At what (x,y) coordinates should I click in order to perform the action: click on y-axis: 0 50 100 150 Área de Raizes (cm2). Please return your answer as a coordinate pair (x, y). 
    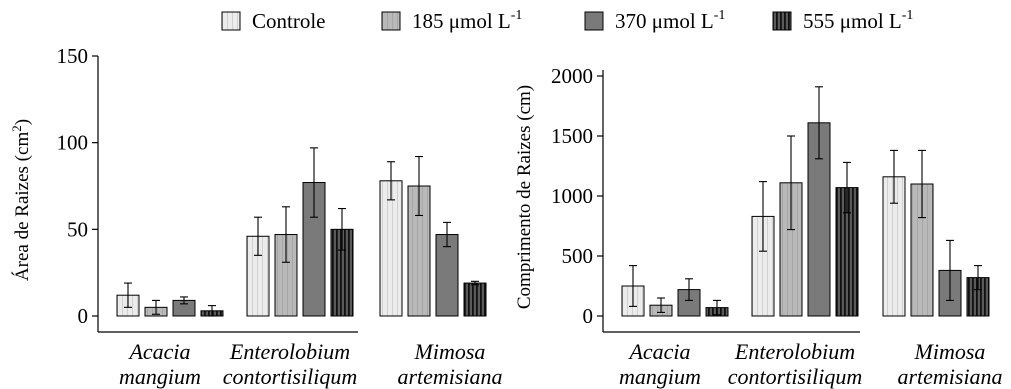
    Looking at the image, I should click on (54, 188).